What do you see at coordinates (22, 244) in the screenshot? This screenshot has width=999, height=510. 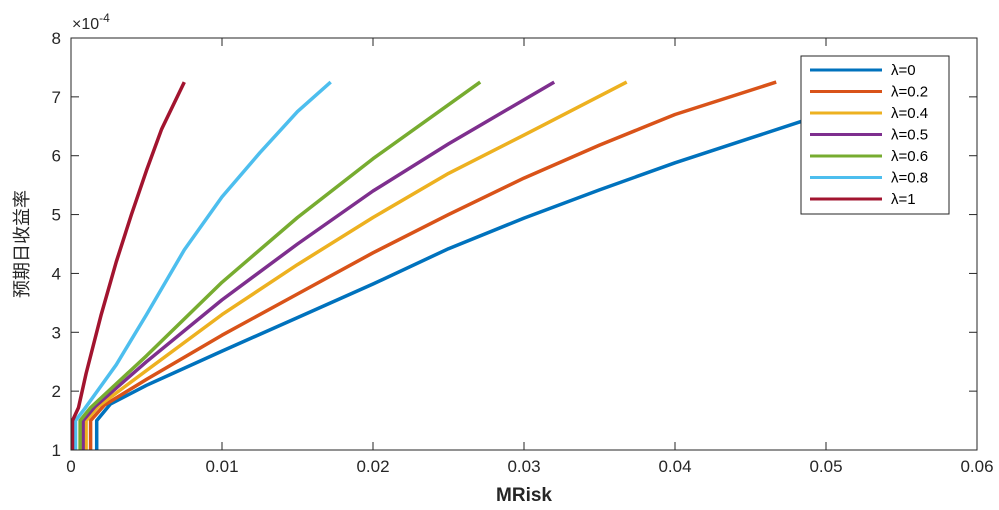 I see `y-axis-label: 预期日收益率` at bounding box center [22, 244].